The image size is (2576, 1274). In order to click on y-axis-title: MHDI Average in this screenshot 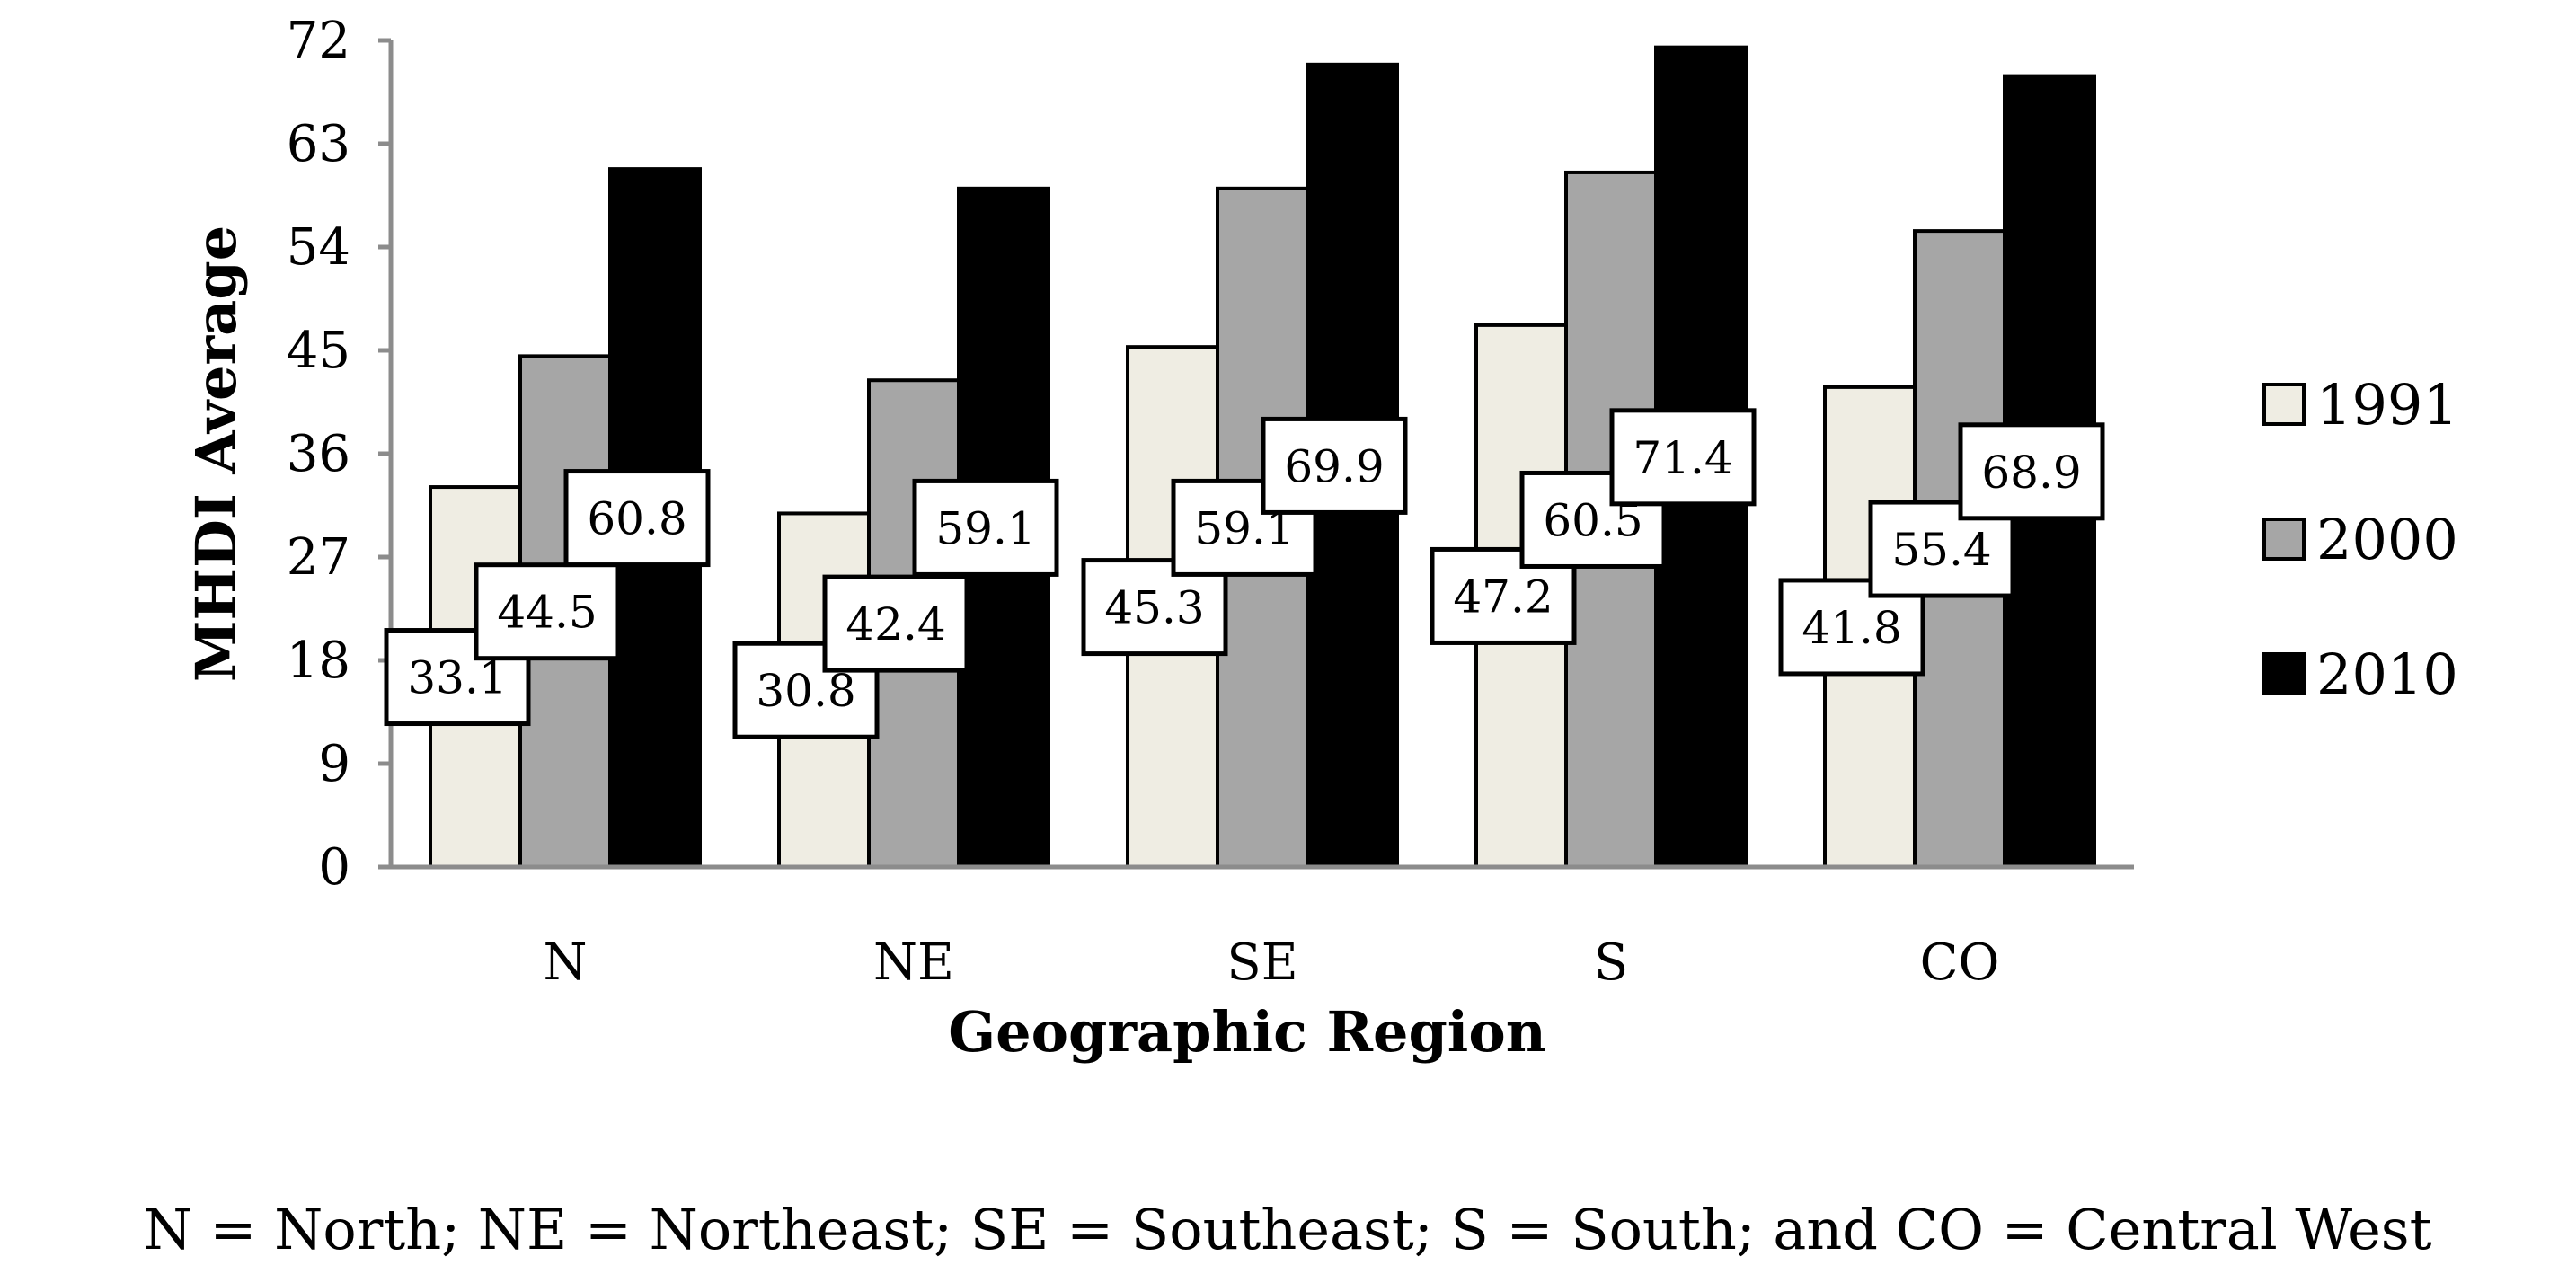, I will do `click(216, 454)`.